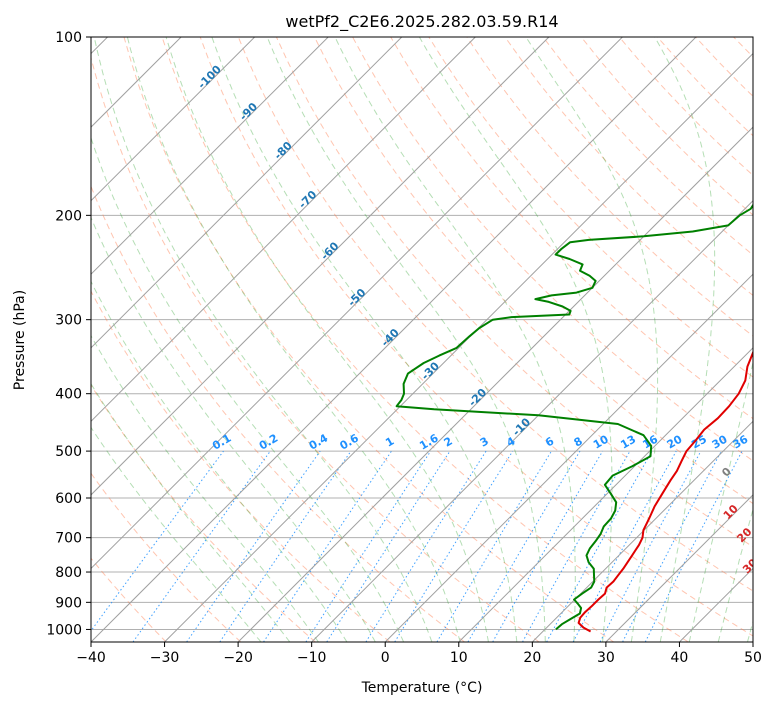  What do you see at coordinates (68, 452) in the screenshot?
I see `y-tick-label: 500` at bounding box center [68, 452].